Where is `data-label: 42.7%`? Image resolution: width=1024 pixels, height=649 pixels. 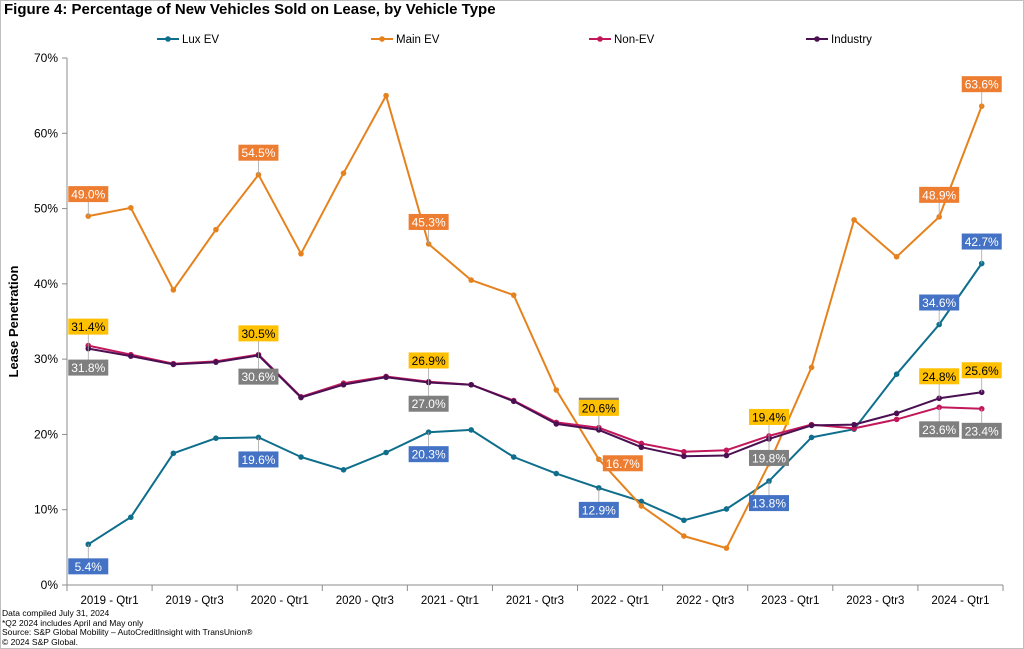 data-label: 42.7% is located at coordinates (982, 242).